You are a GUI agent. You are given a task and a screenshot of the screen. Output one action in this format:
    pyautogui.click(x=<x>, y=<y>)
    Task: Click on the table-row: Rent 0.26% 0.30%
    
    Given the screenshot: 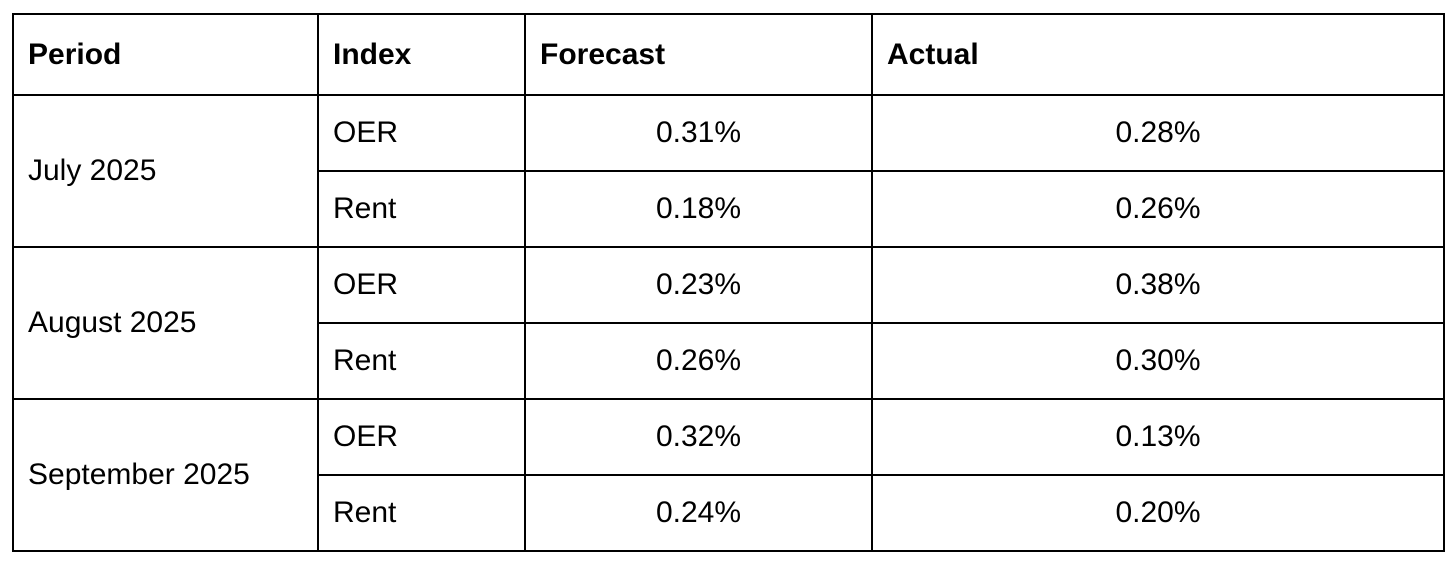 What is the action you would take?
    pyautogui.click(x=729, y=361)
    